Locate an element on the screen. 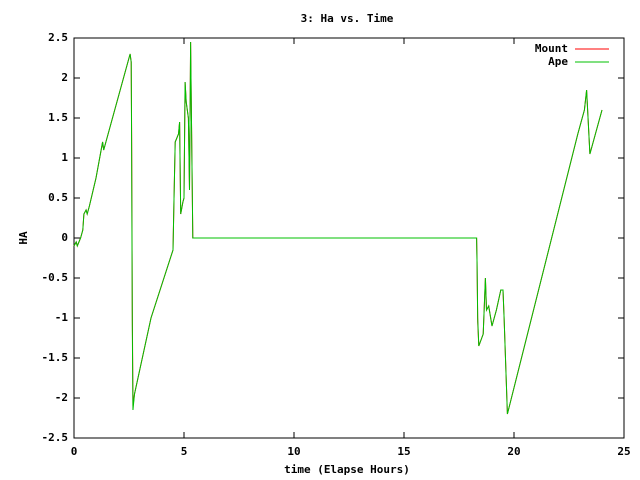 The width and height of the screenshot is (640, 480). y-tick-label: -0.5 is located at coordinates (55, 277).